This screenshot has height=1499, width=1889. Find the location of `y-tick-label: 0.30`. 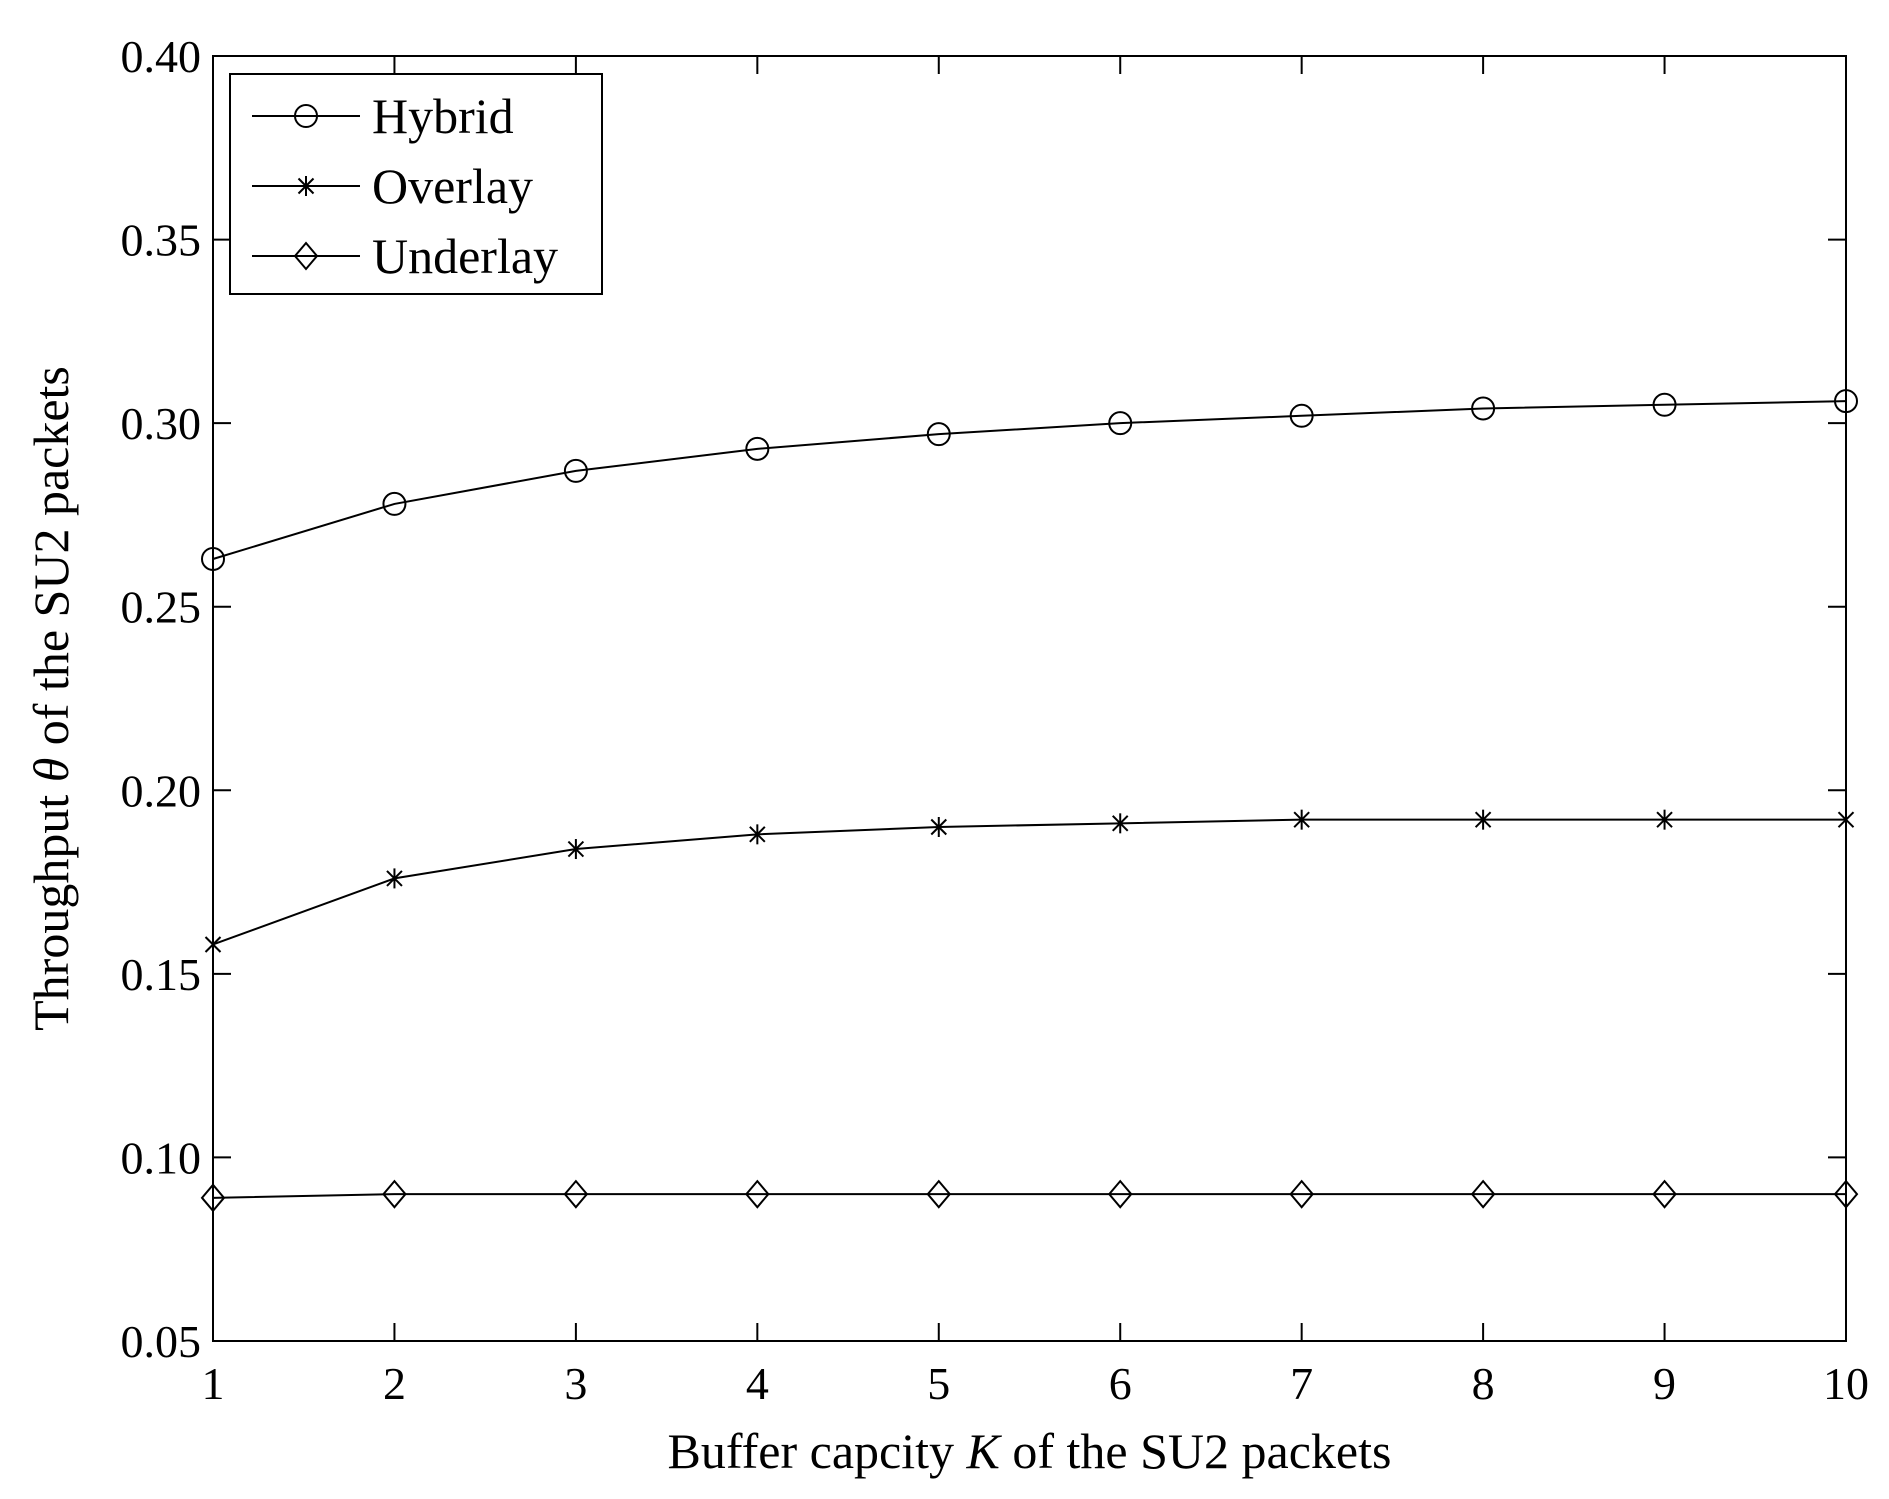

y-tick-label: 0.30 is located at coordinates (161, 423).